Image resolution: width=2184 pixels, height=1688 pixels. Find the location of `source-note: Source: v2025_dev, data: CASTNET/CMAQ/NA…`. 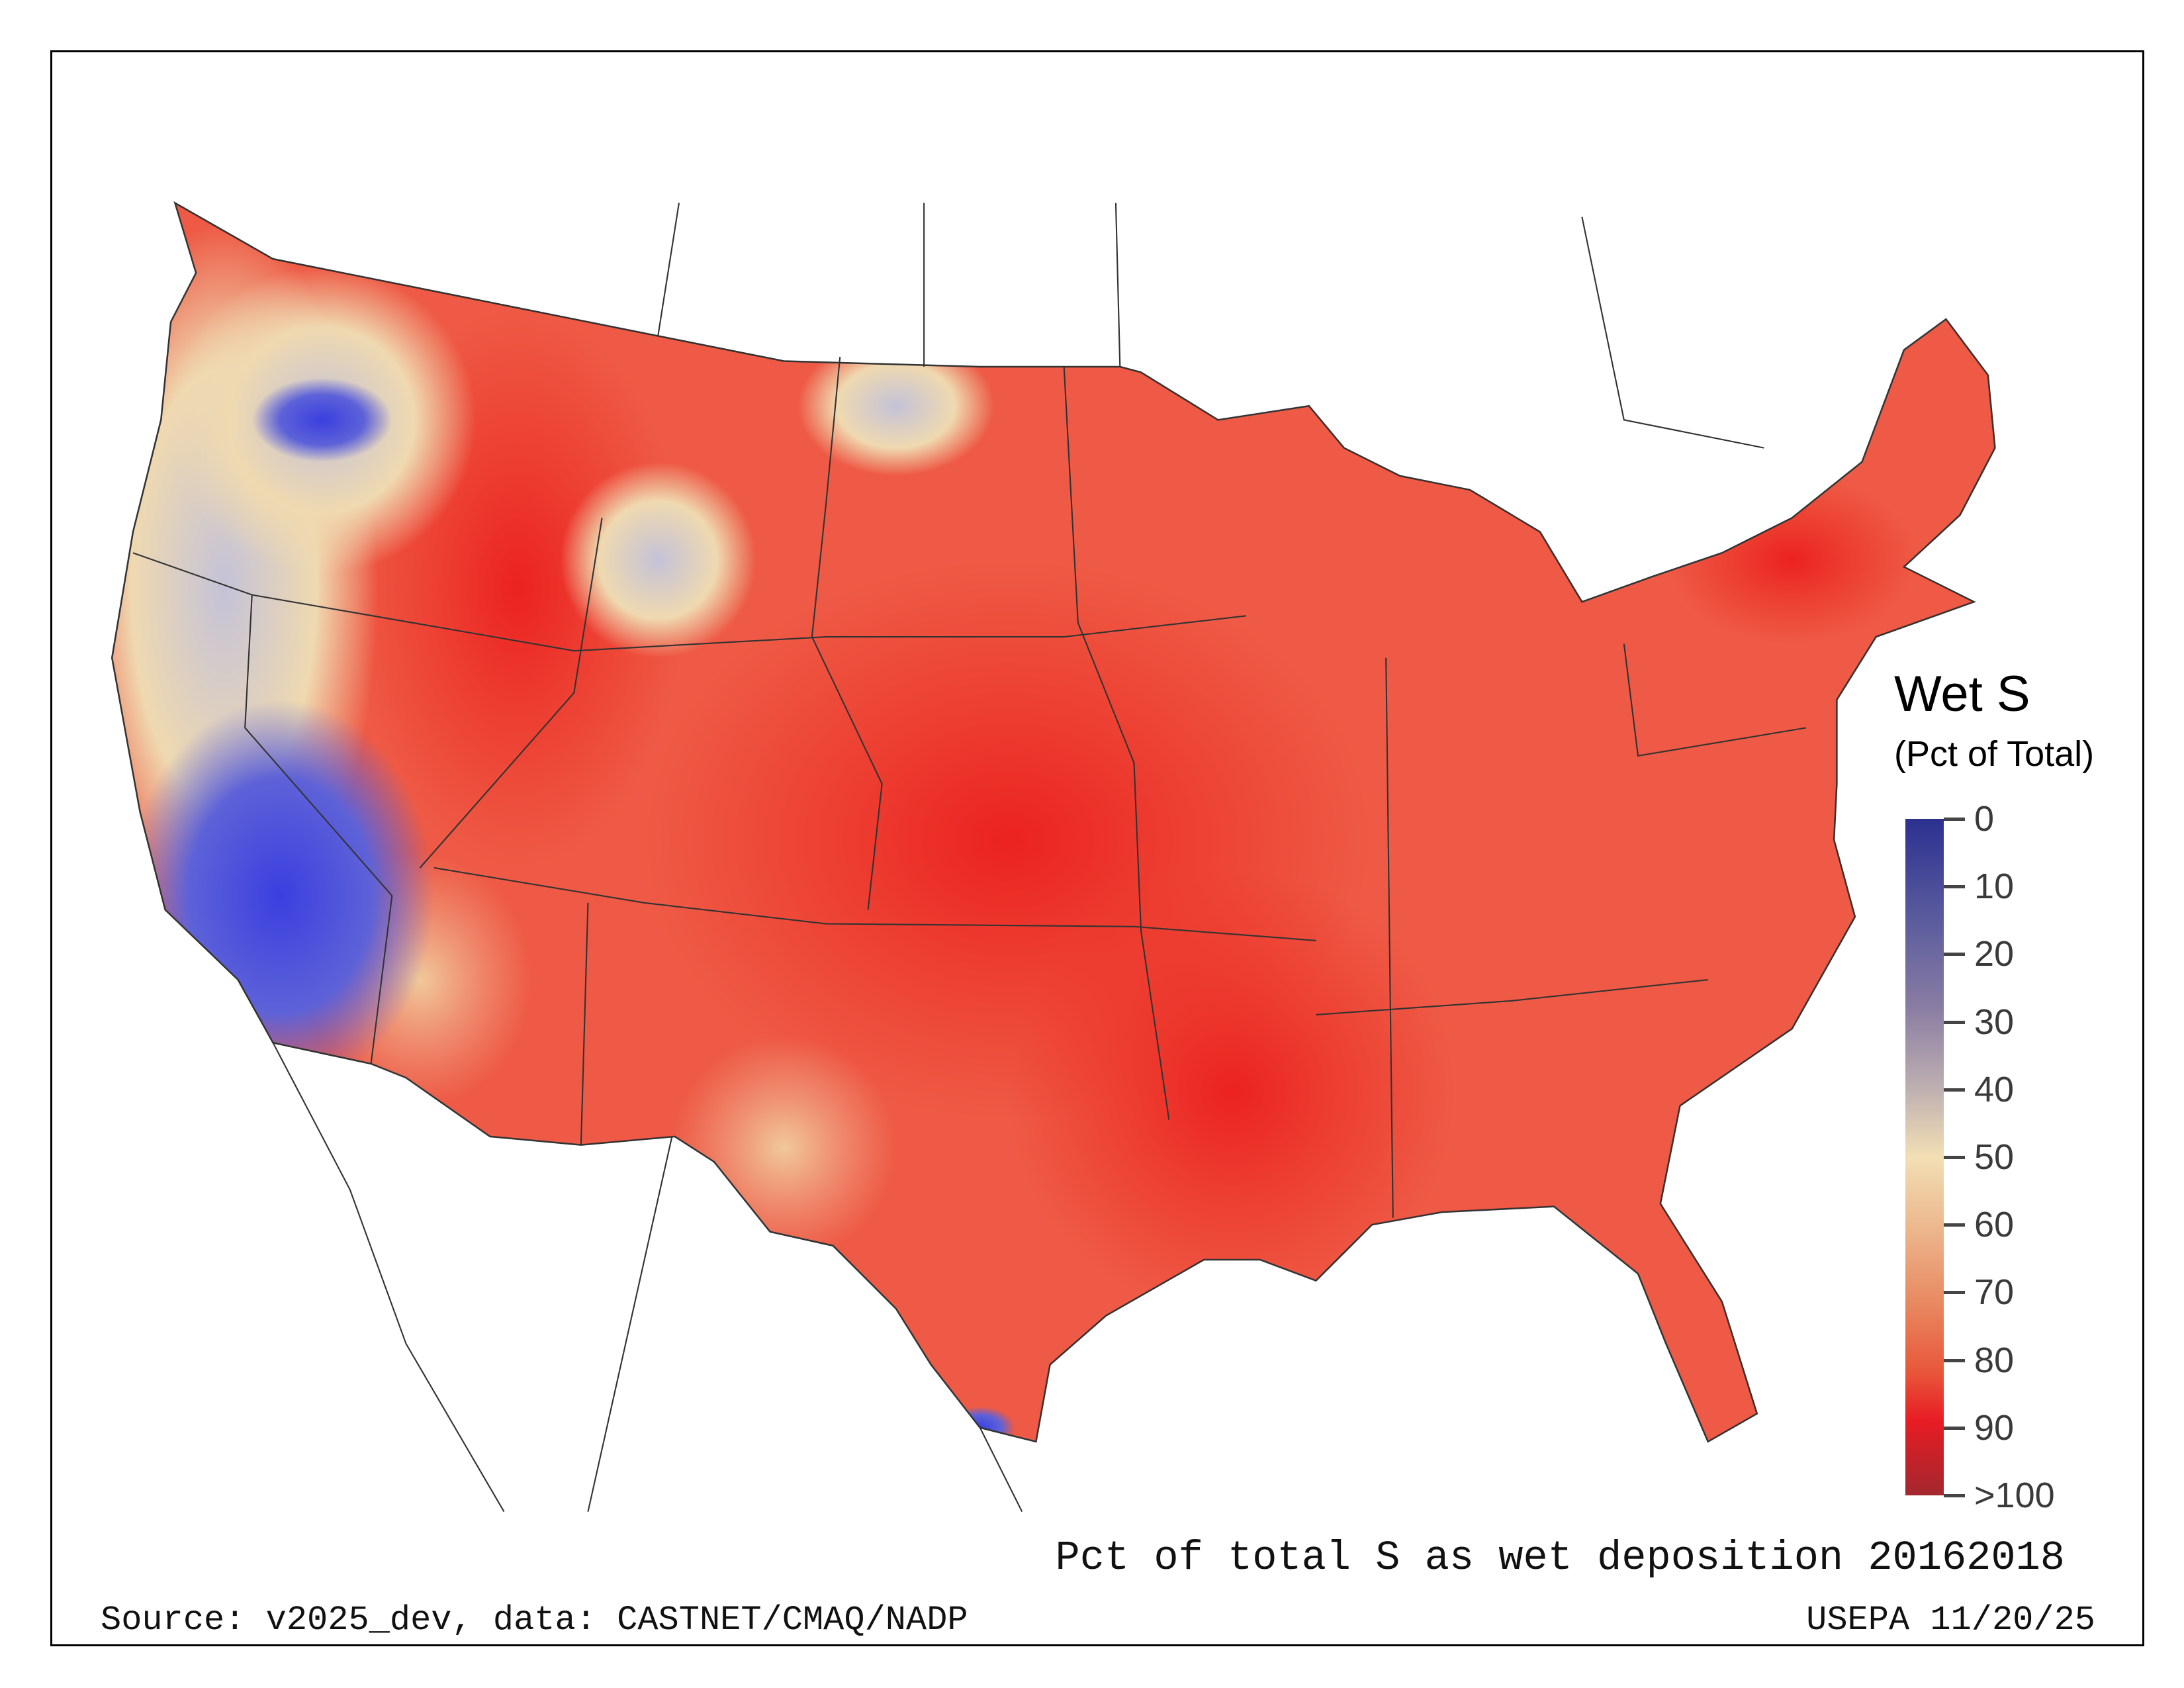

source-note: Source: v2025_dev, data: CASTNET/CMAQ/NA… is located at coordinates (534, 1620).